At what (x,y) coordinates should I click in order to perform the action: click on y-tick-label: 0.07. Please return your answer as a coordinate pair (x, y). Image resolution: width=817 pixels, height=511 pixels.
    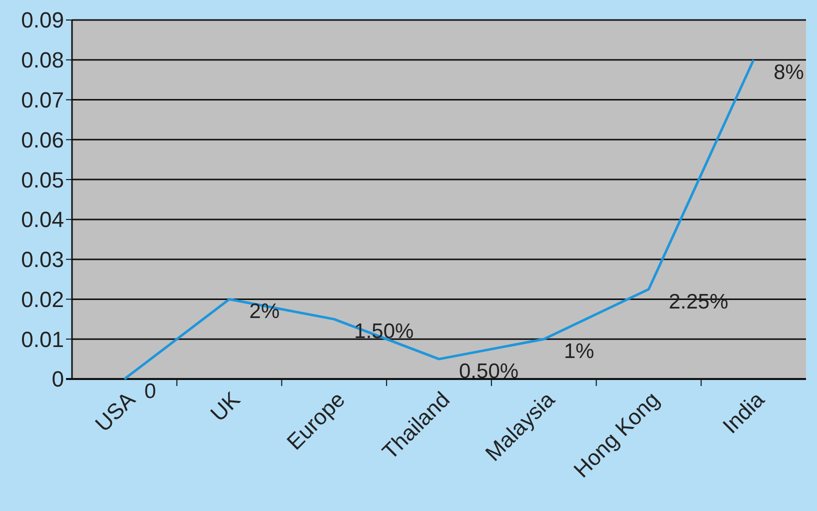
    Looking at the image, I should click on (42, 99).